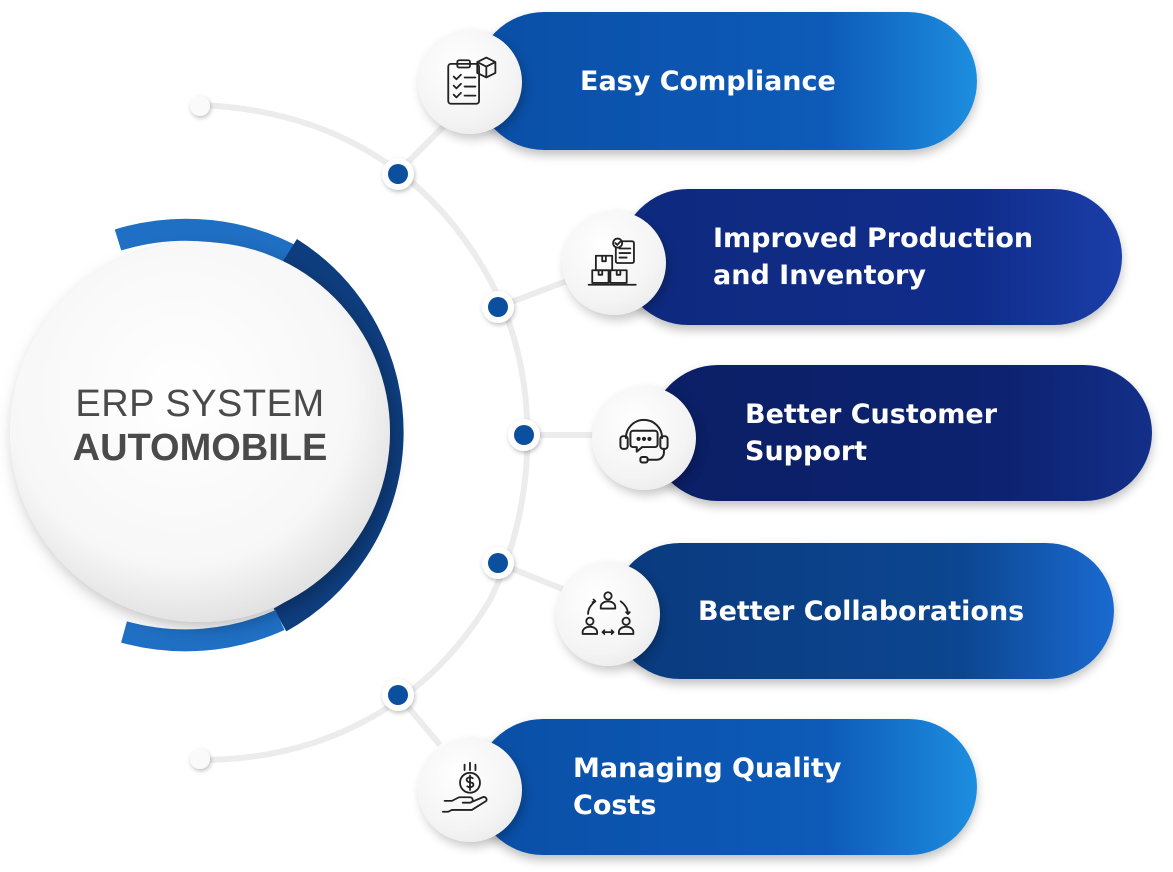 This screenshot has width=1173, height=872. What do you see at coordinates (873, 257) in the screenshot?
I see `item-label-2: Improved Production and Inventory` at bounding box center [873, 257].